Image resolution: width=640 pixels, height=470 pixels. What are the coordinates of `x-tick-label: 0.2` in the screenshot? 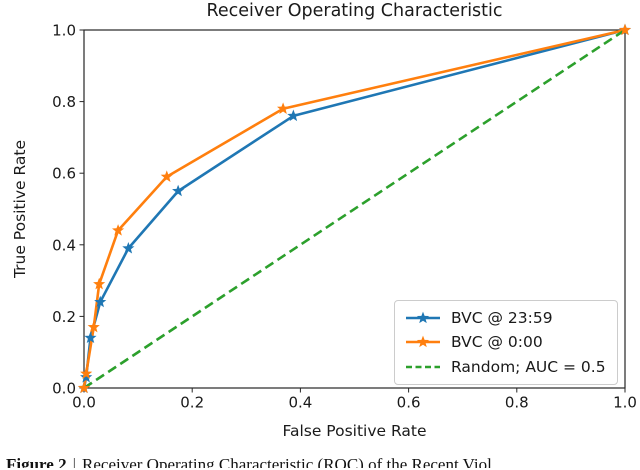 It's located at (192, 403).